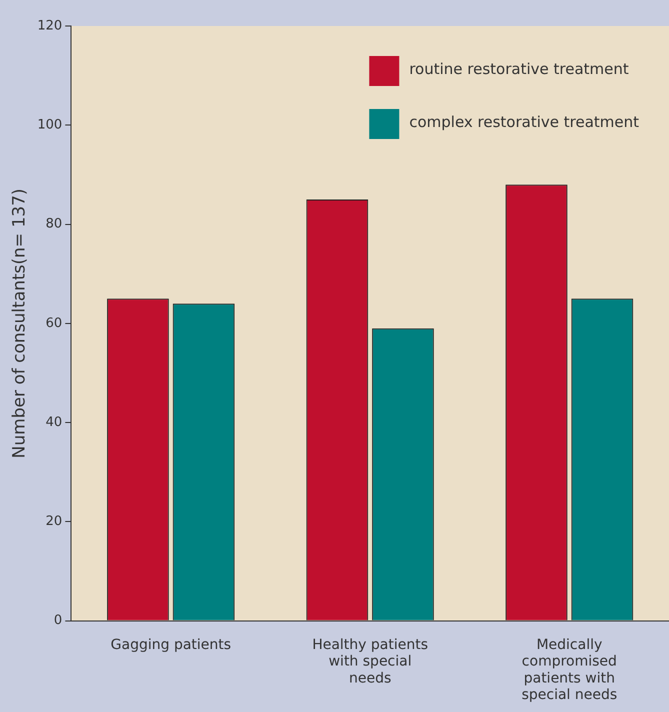  Describe the element at coordinates (370, 661) in the screenshot. I see `x-tick-label: Healthy patients with special needs` at that location.